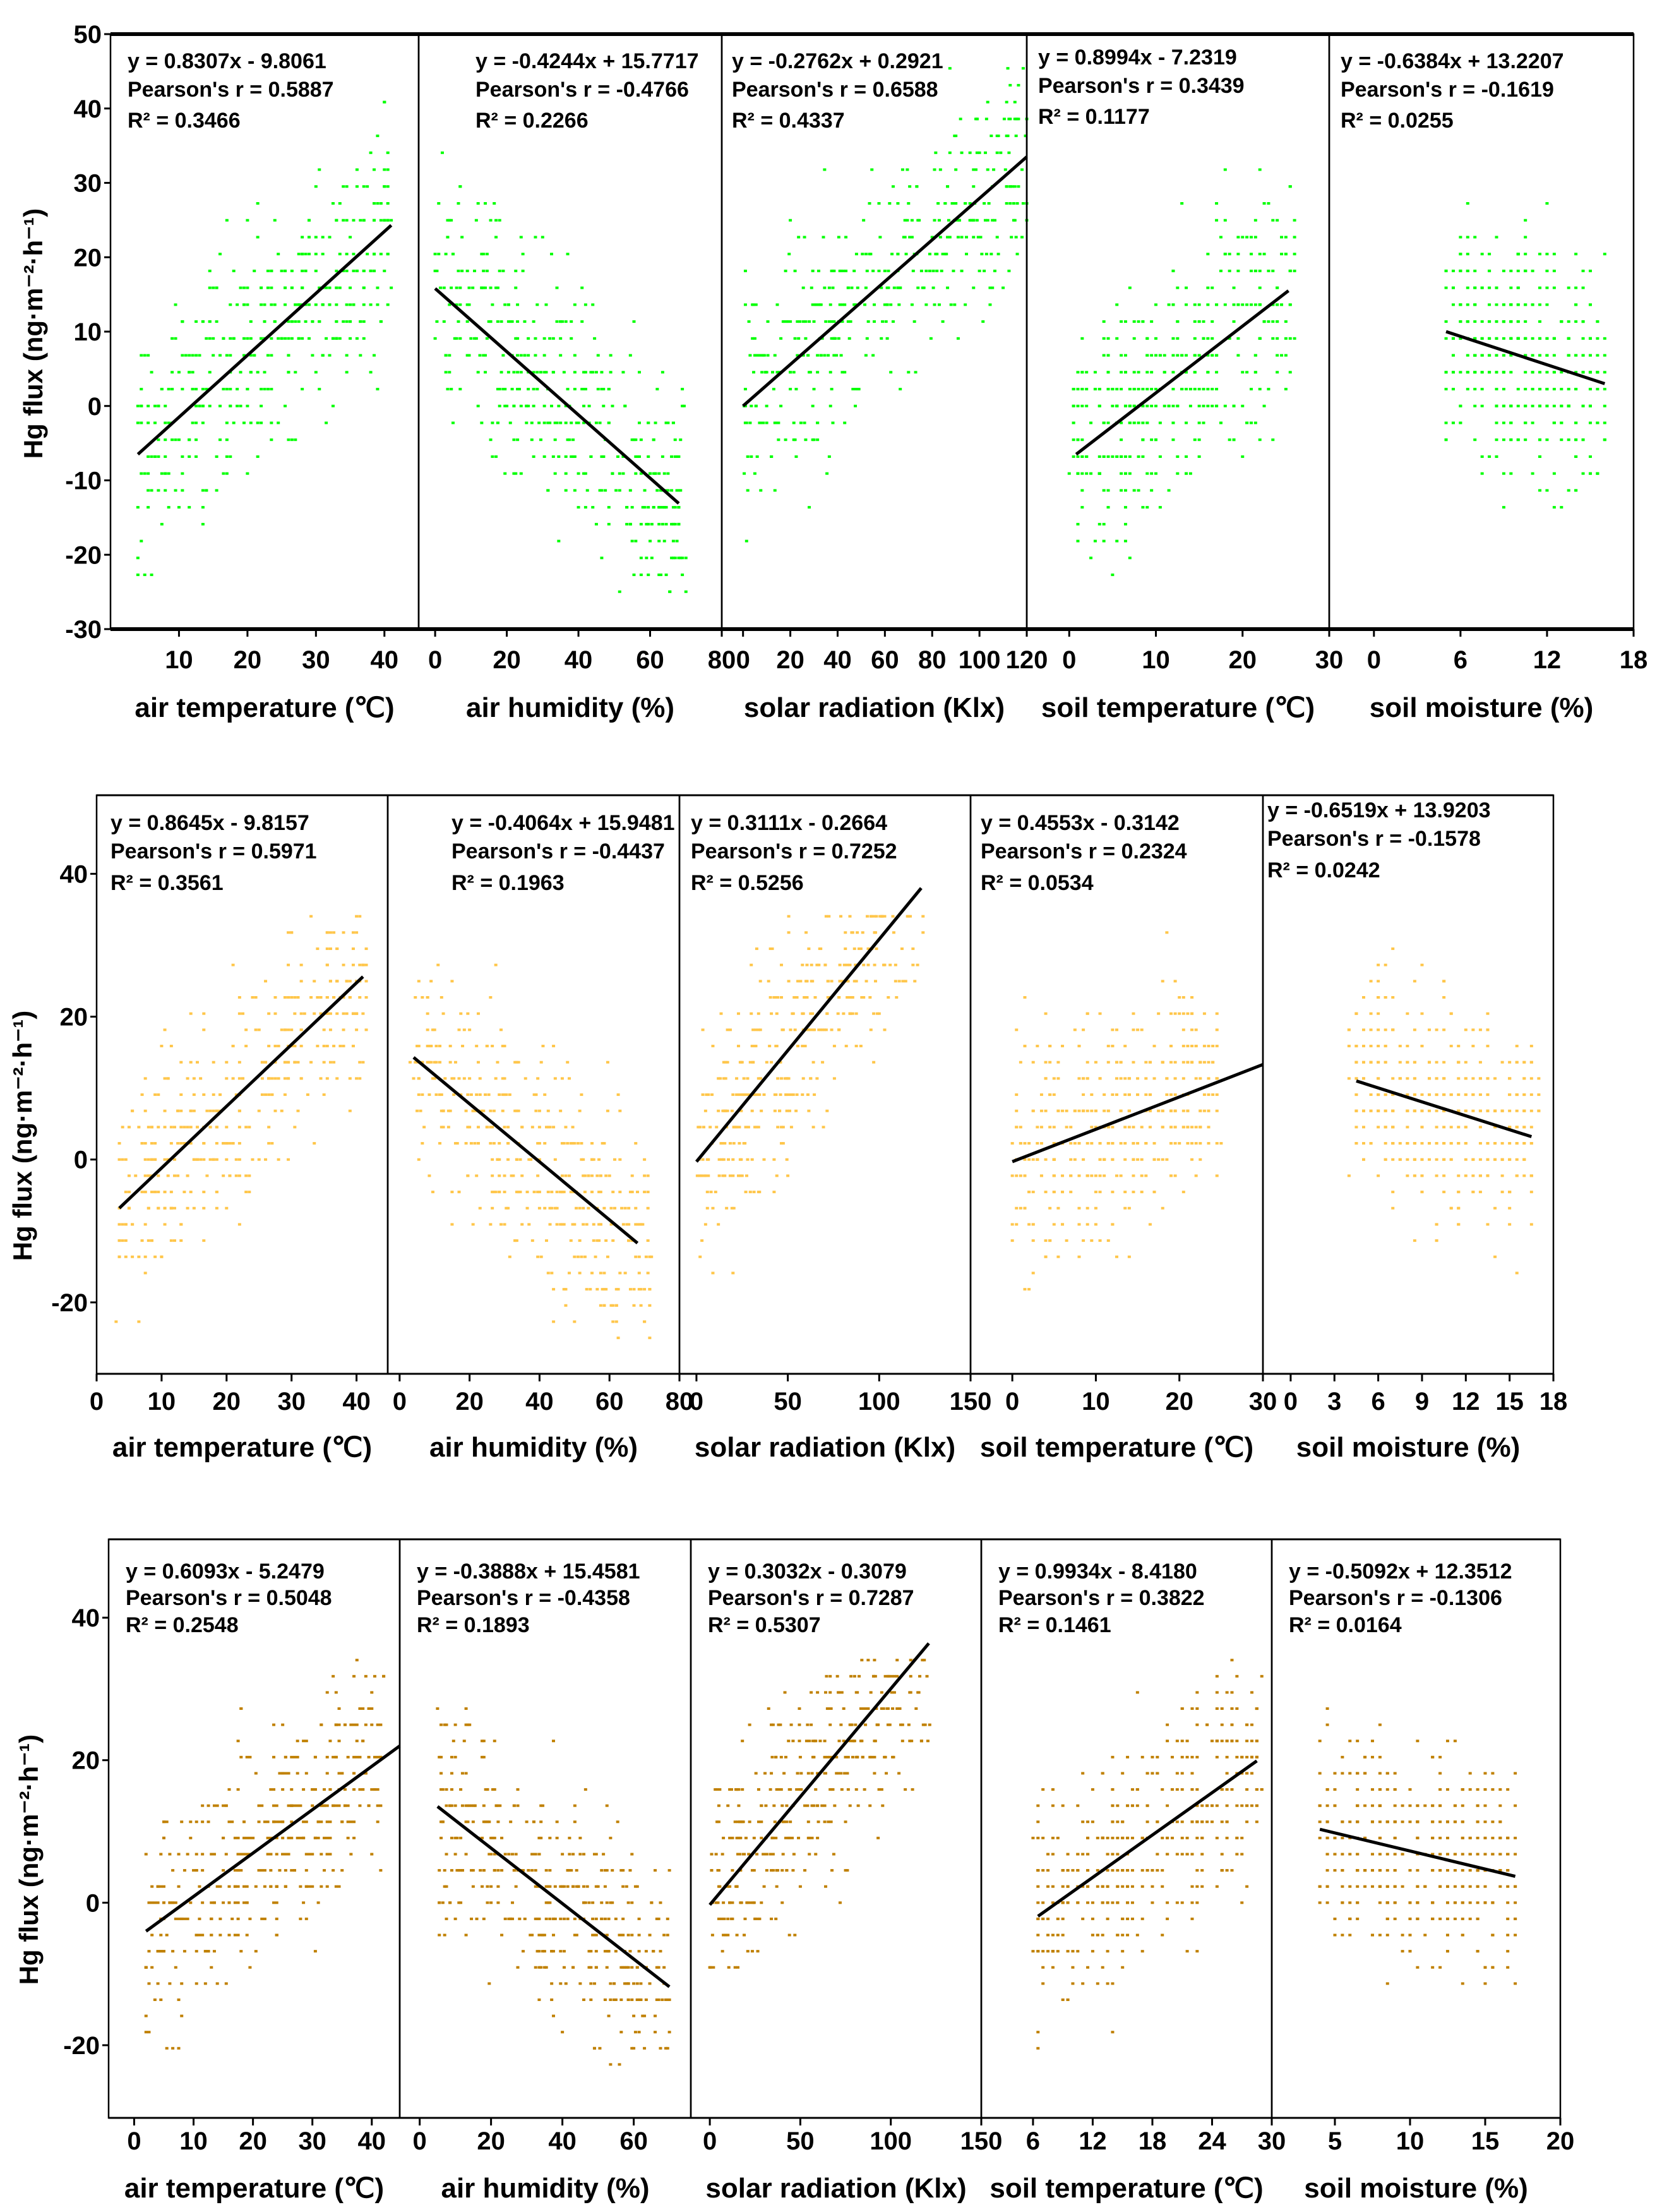 The width and height of the screenshot is (1674, 2212). I want to click on y-axis-label: Hg flux (ng·m⁻²·h⁻¹), so click(29, 1859).